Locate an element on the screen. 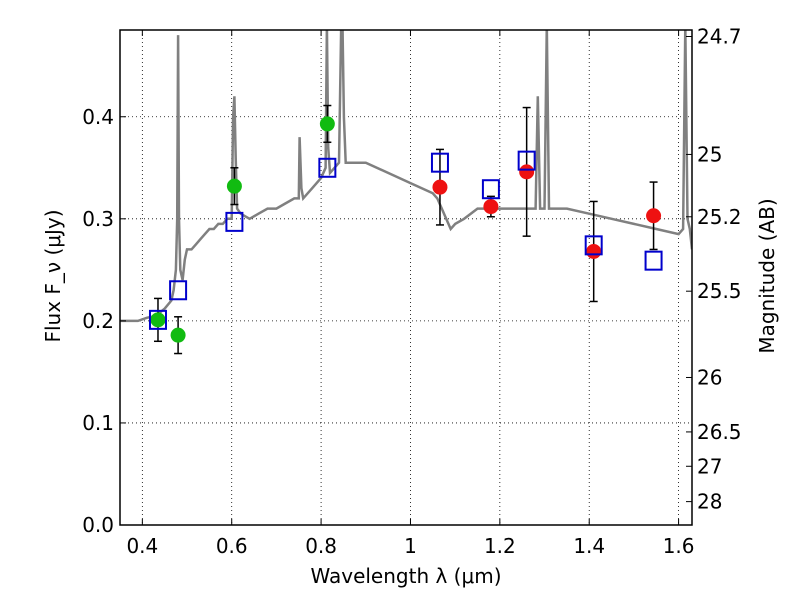 The image size is (800, 600). right-tick-label: 25.2 is located at coordinates (719, 217).